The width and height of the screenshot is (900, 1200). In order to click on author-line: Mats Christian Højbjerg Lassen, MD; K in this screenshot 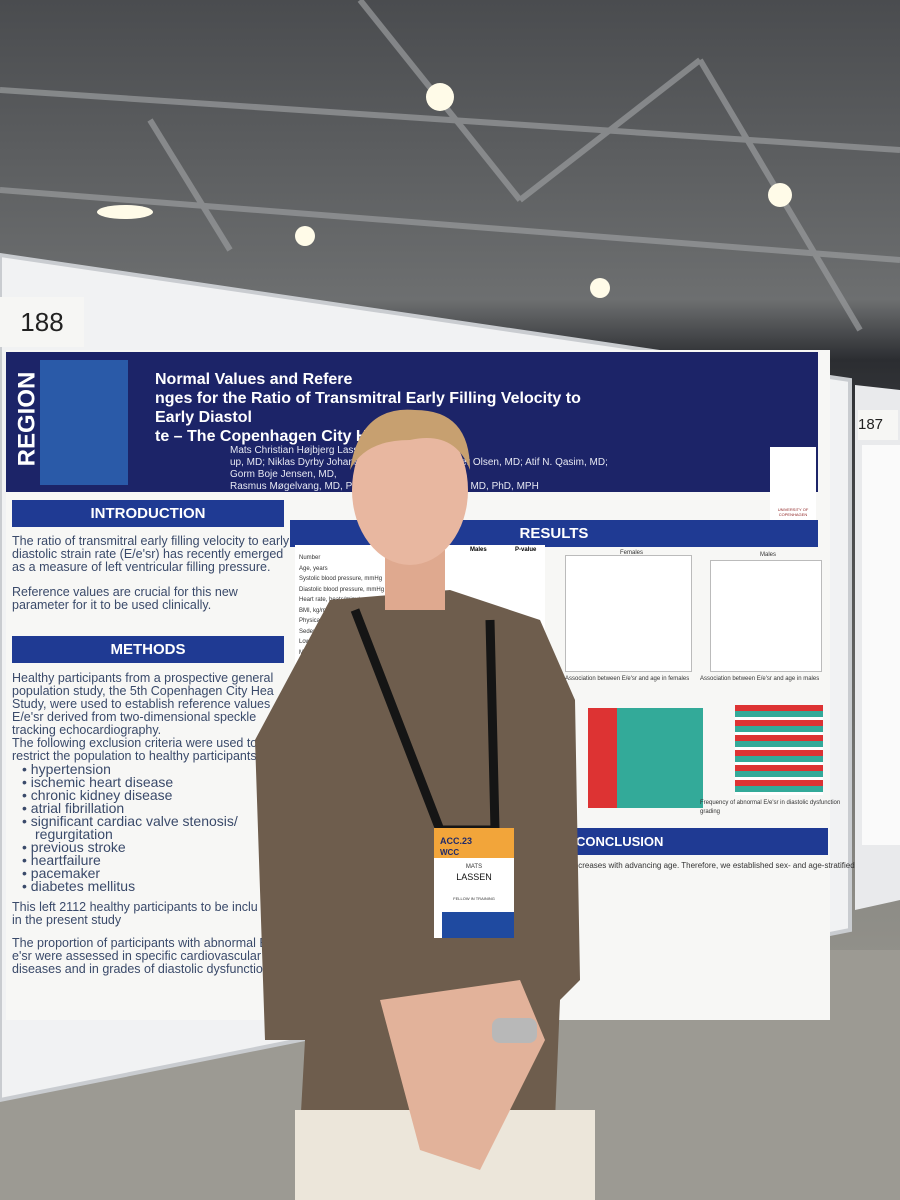, I will do `click(316, 450)`.